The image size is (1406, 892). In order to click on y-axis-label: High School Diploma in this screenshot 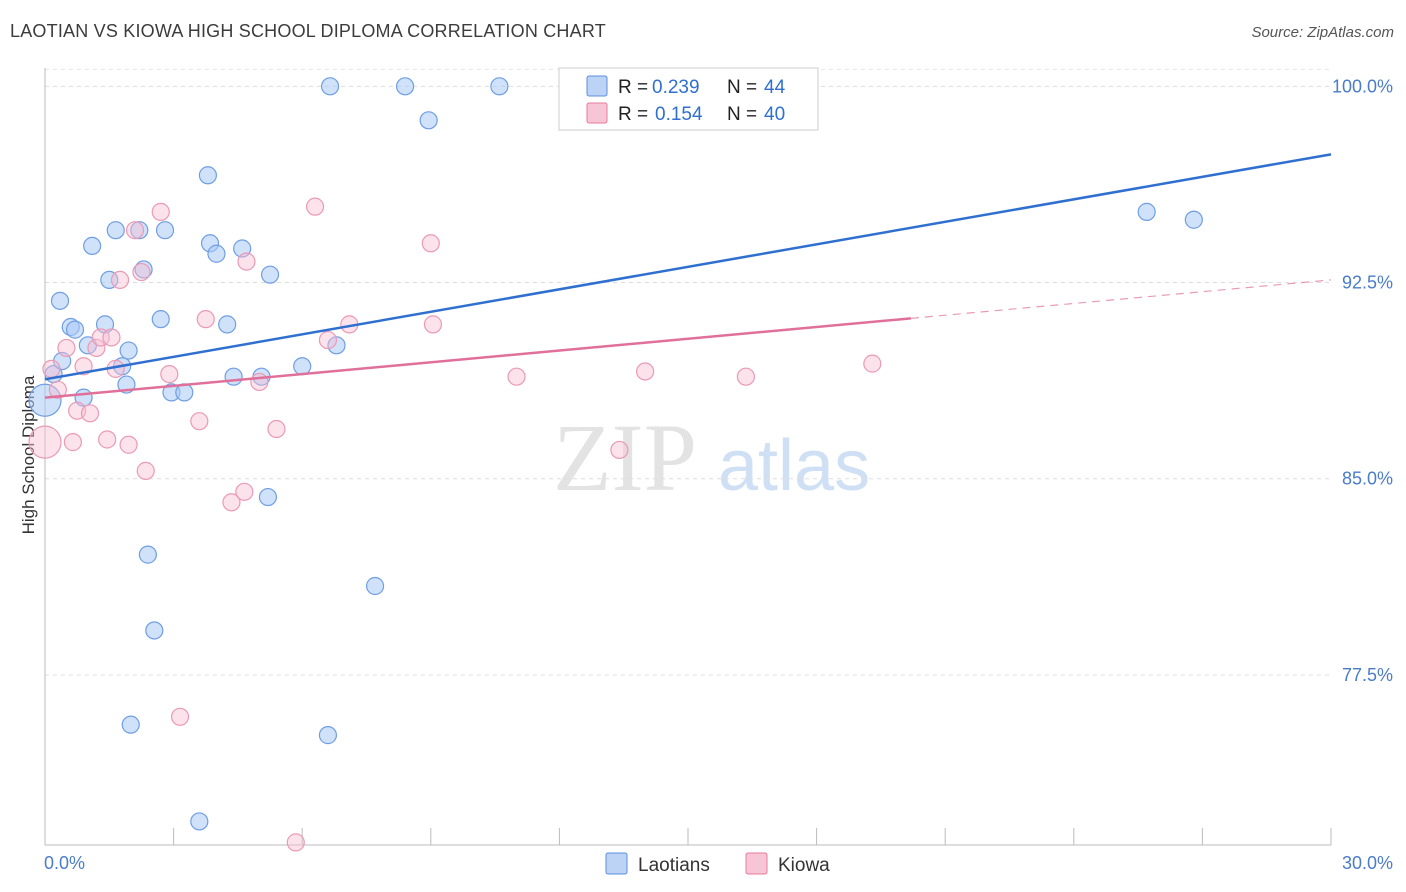, I will do `click(28, 454)`.